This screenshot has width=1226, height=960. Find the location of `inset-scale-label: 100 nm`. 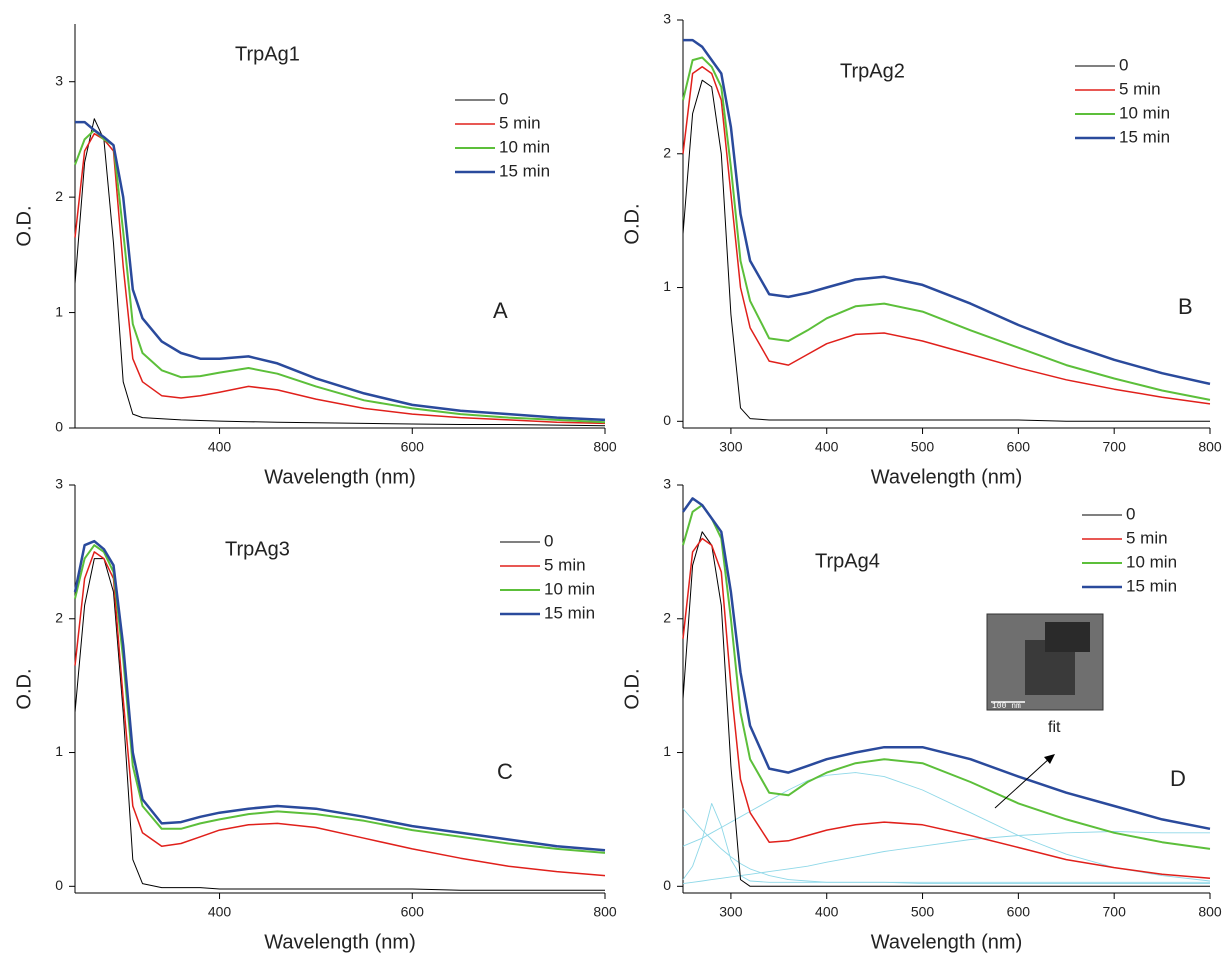

inset-scale-label: 100 nm is located at coordinates (1006, 706).